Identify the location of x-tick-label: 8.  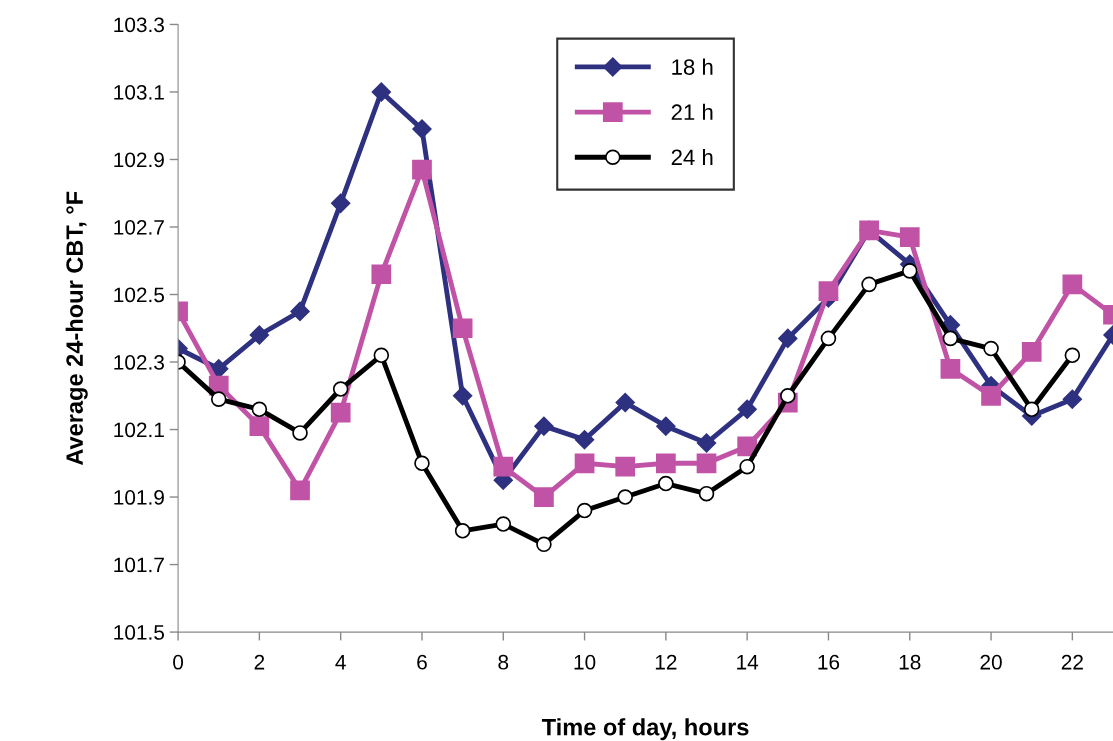
(503, 662).